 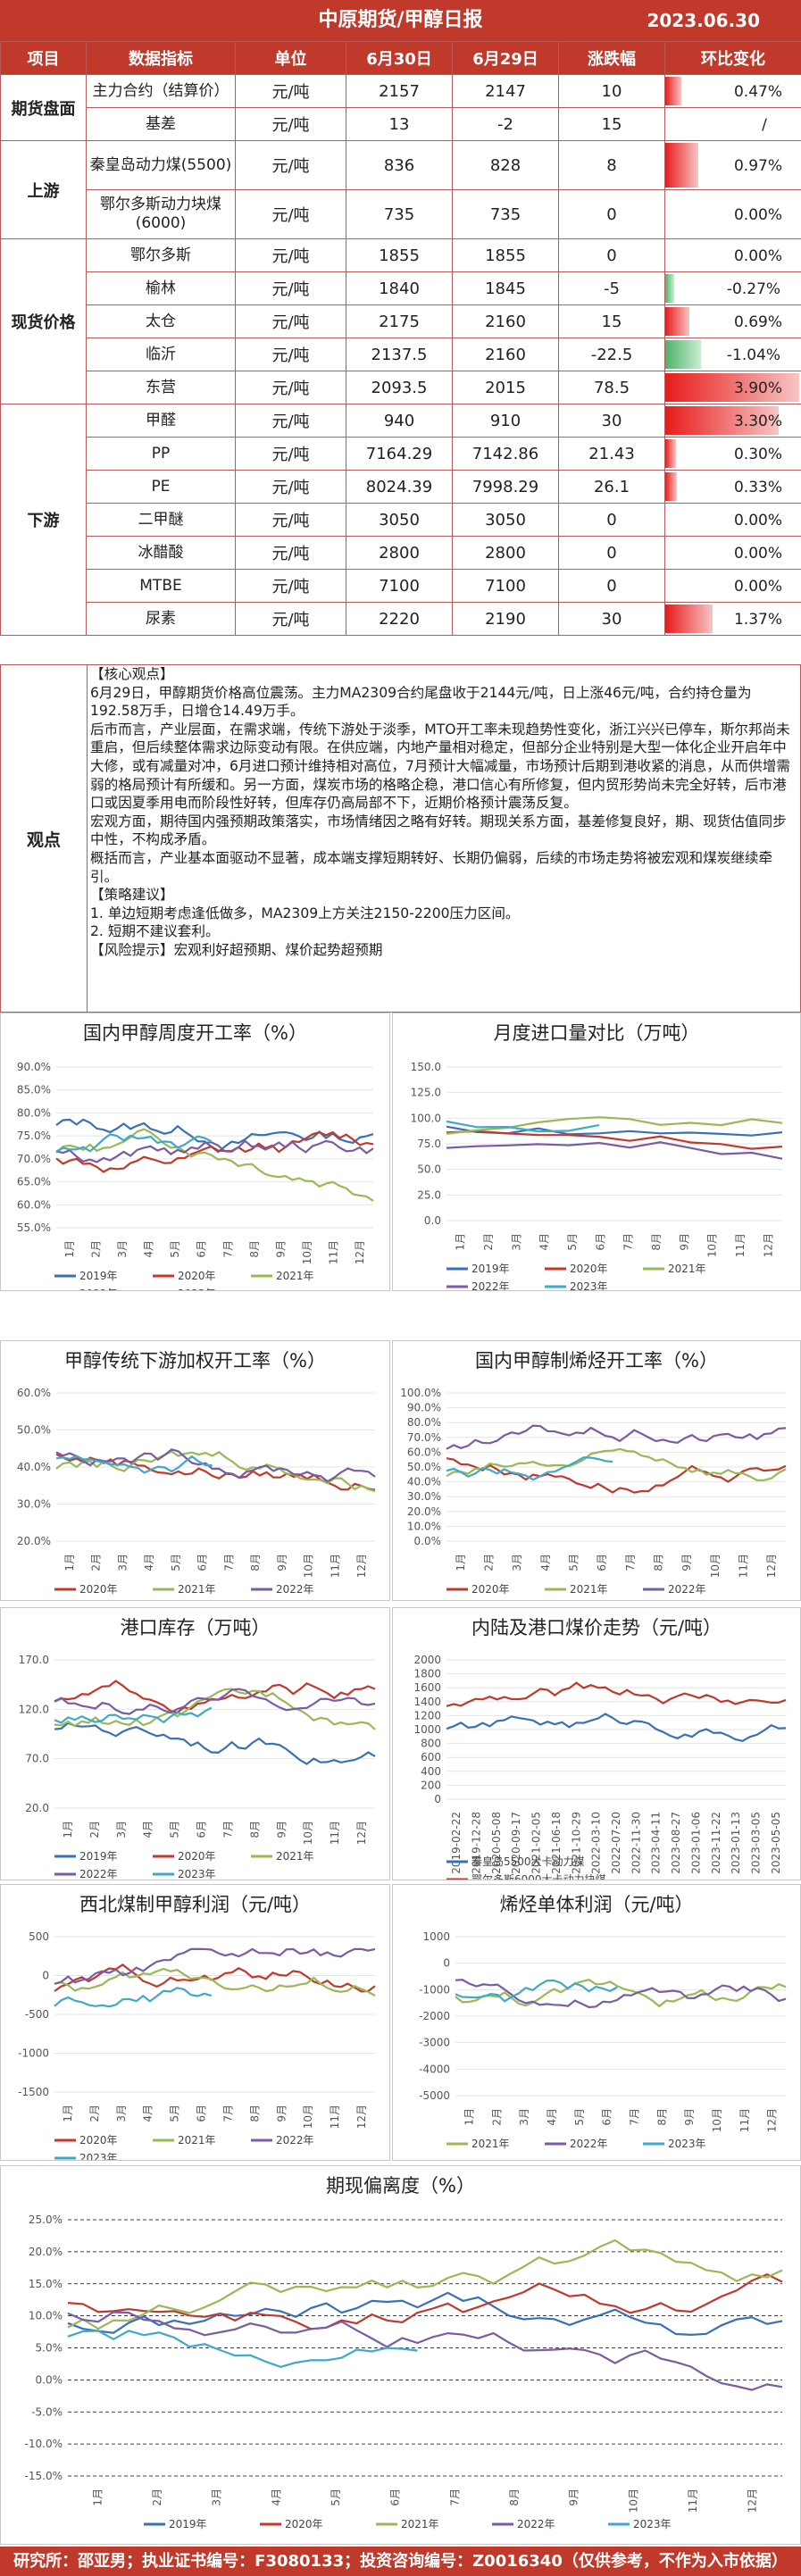 What do you see at coordinates (431, 1757) in the screenshot?
I see `y-tick-label: 600` at bounding box center [431, 1757].